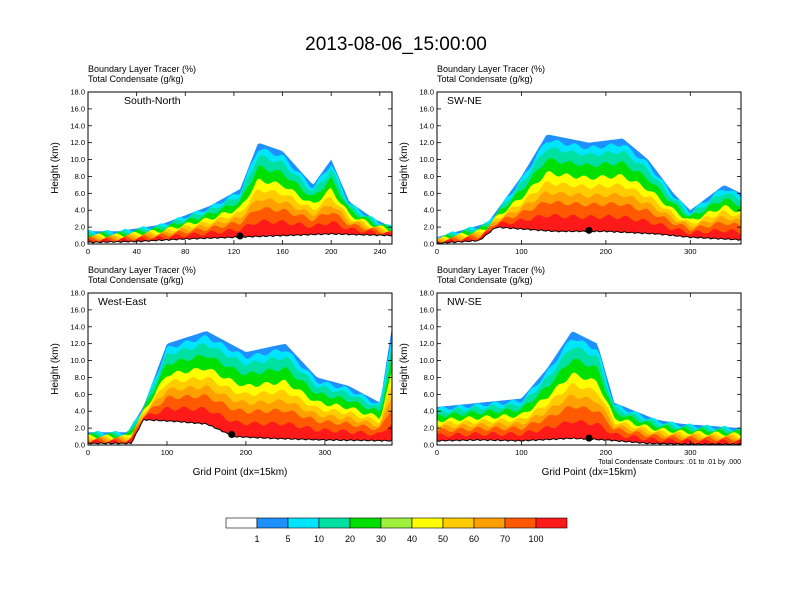  What do you see at coordinates (185, 251) in the screenshot?
I see `x-tick-label: 80` at bounding box center [185, 251].